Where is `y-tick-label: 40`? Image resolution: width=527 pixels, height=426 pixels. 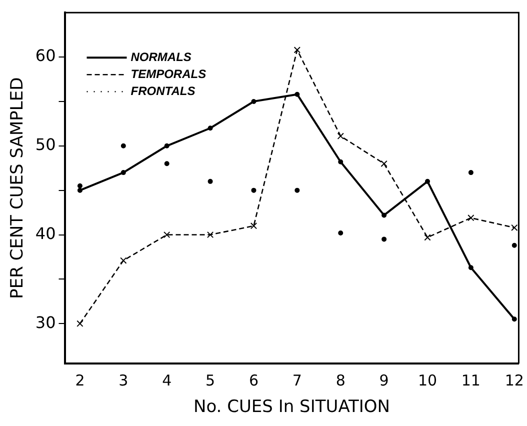 y-tick-label: 40 is located at coordinates (45, 233).